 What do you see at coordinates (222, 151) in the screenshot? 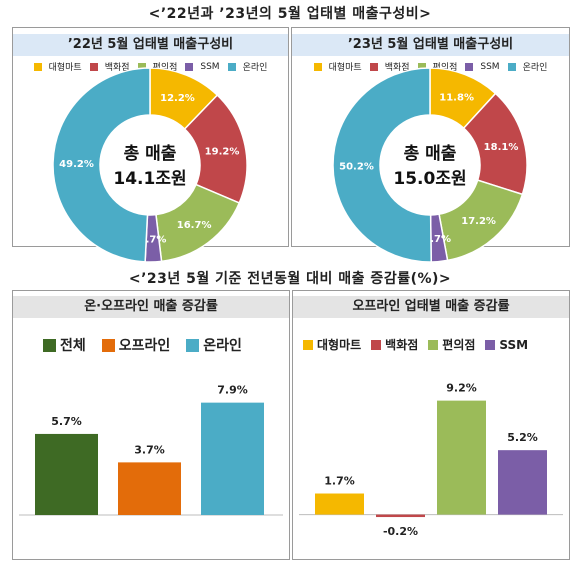
I see `pie-2022-slice-label-1: 19.2%` at bounding box center [222, 151].